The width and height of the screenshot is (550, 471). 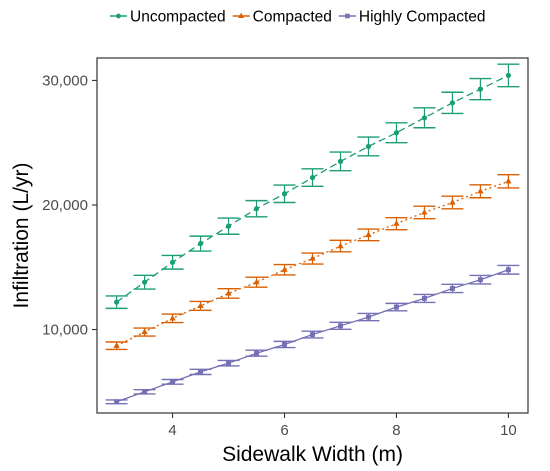 I want to click on x-tick-label: 8, so click(x=396, y=430).